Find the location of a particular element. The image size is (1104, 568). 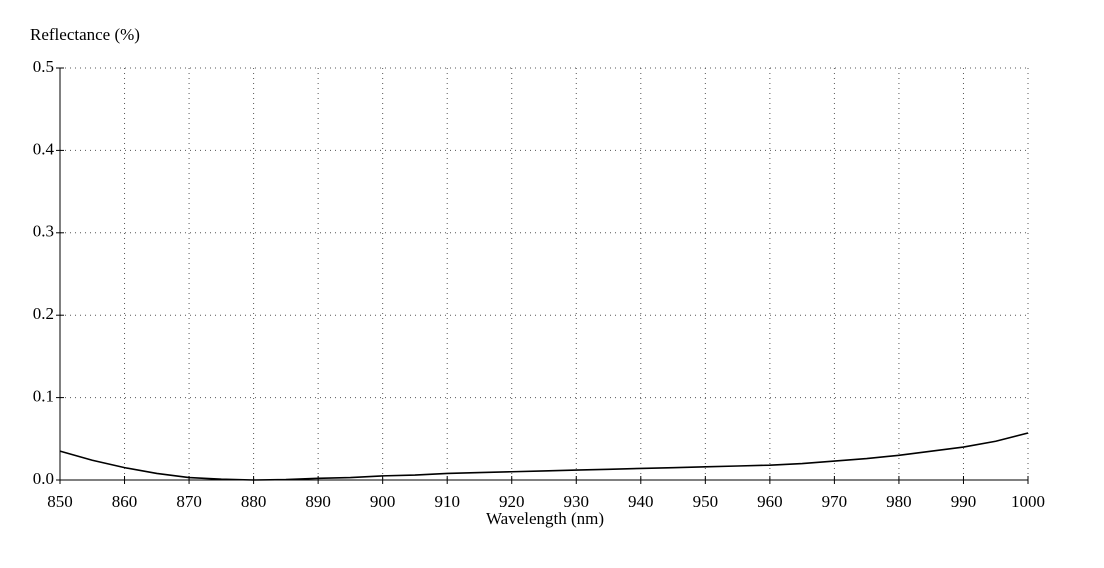

x-tick-label: 990 is located at coordinates (964, 501).